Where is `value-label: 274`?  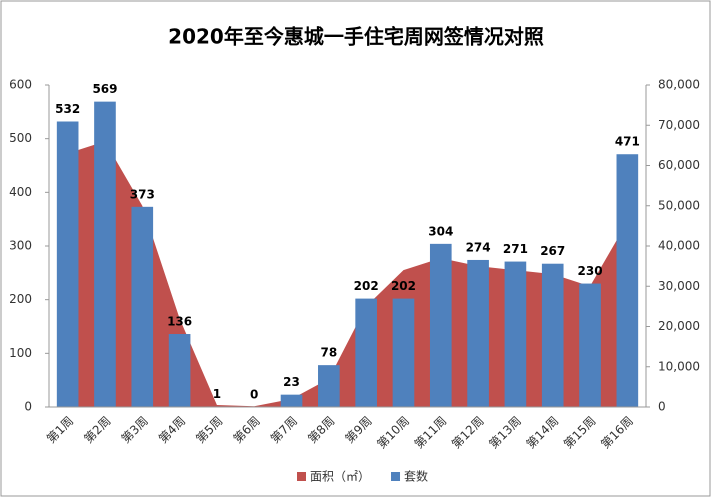
value-label: 274 is located at coordinates (478, 247).